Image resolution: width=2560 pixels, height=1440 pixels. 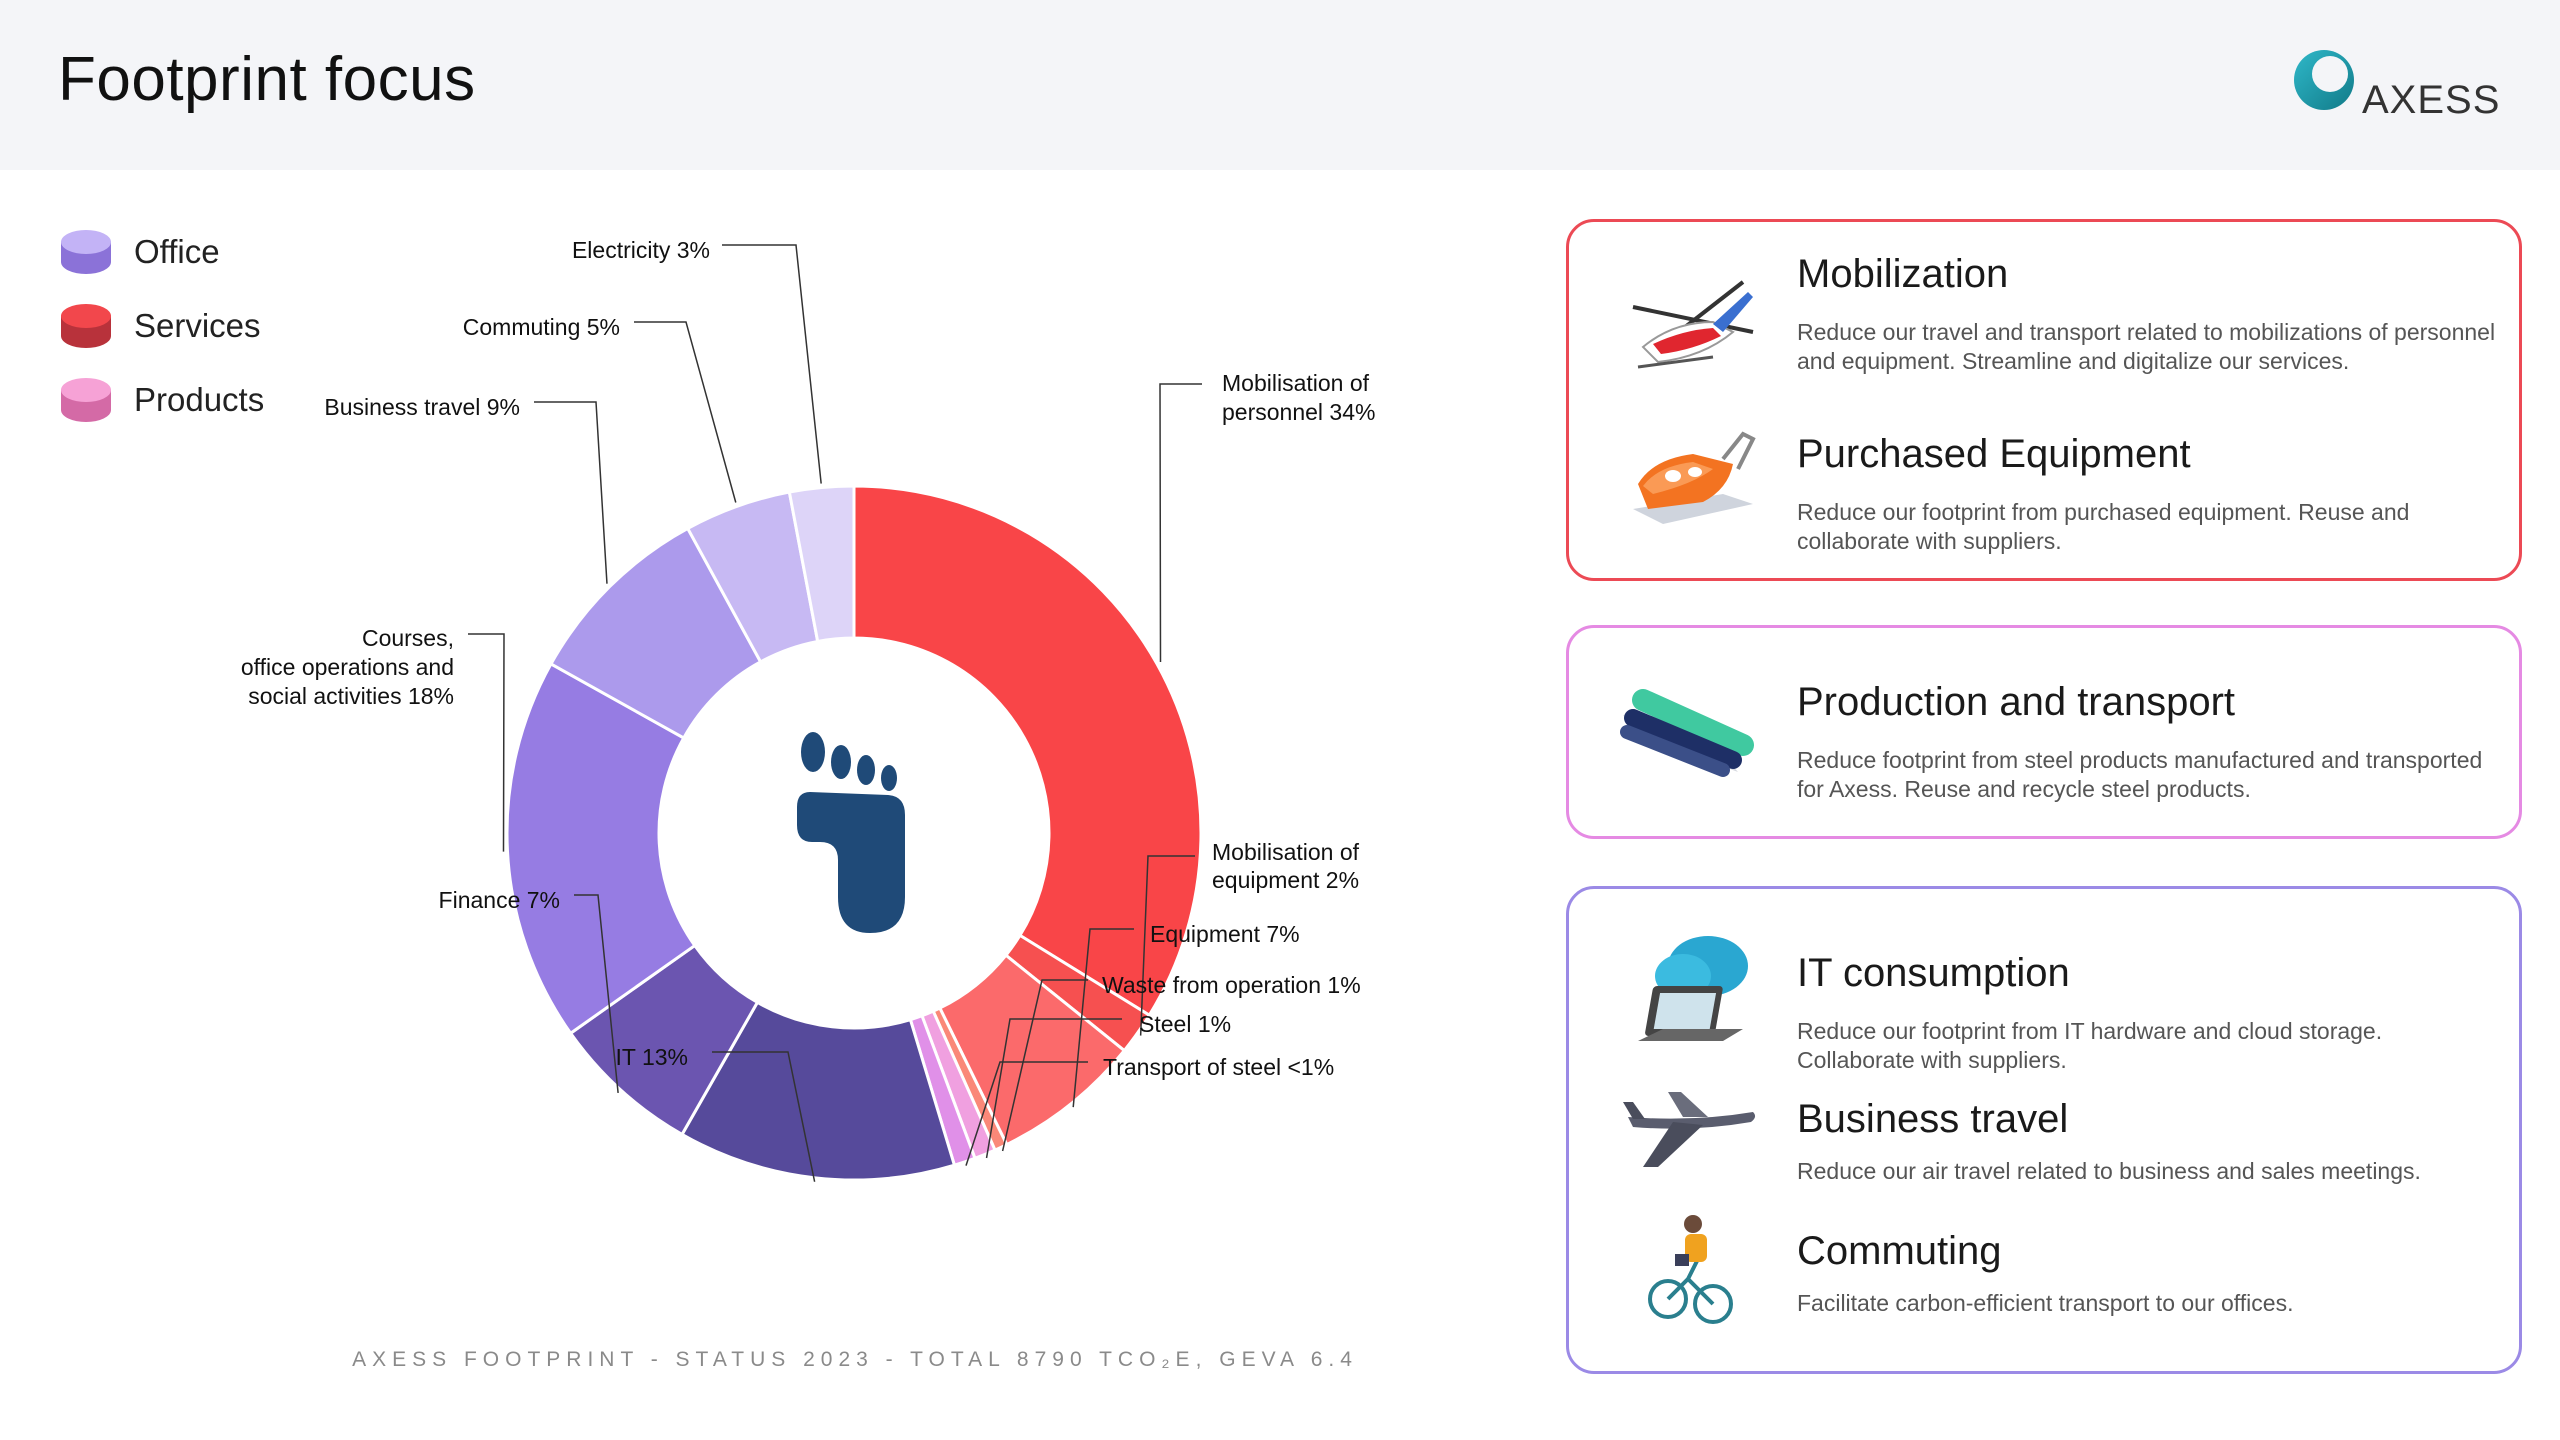 I want to click on slice-label: Courses,, so click(x=408, y=638).